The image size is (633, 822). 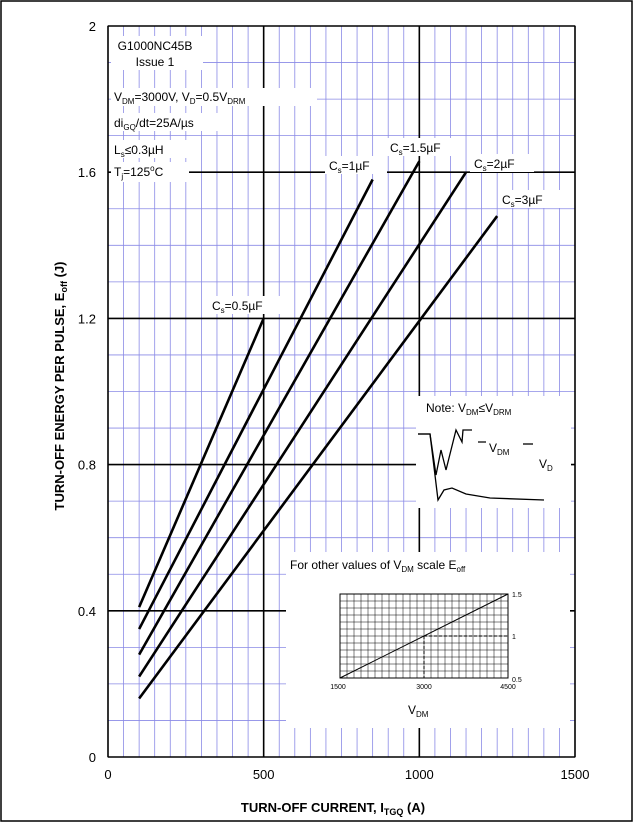 I want to click on inset-x-tick-1: 3000, so click(x=424, y=687).